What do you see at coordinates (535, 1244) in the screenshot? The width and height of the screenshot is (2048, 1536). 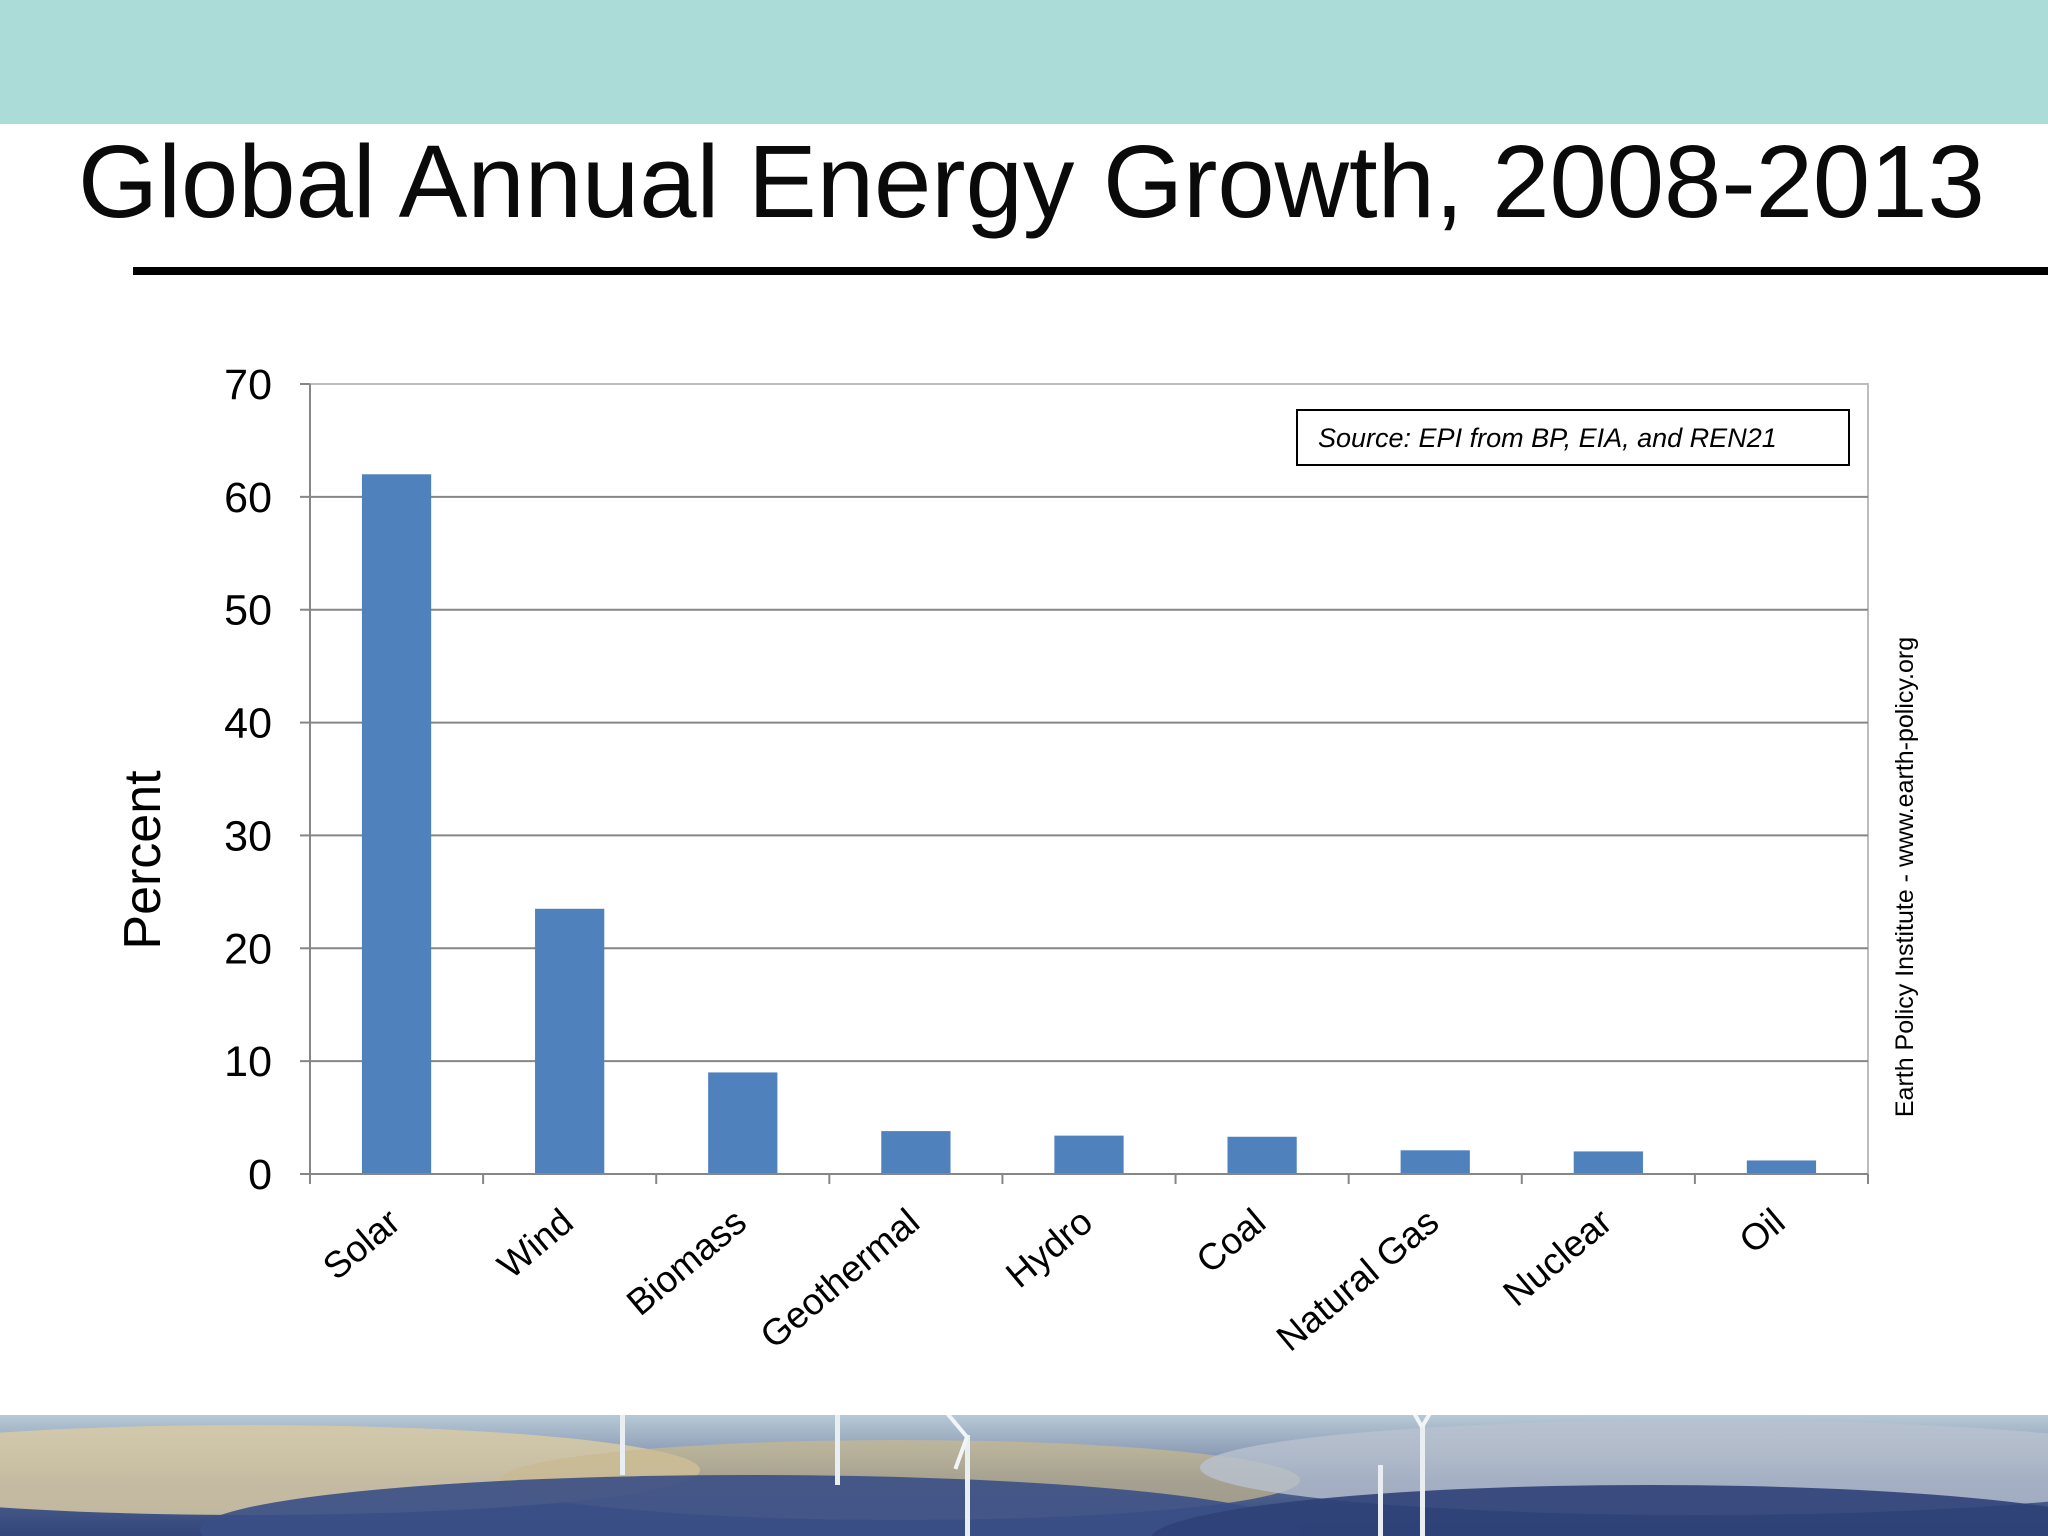 I see `x-tick-label: Wind` at bounding box center [535, 1244].